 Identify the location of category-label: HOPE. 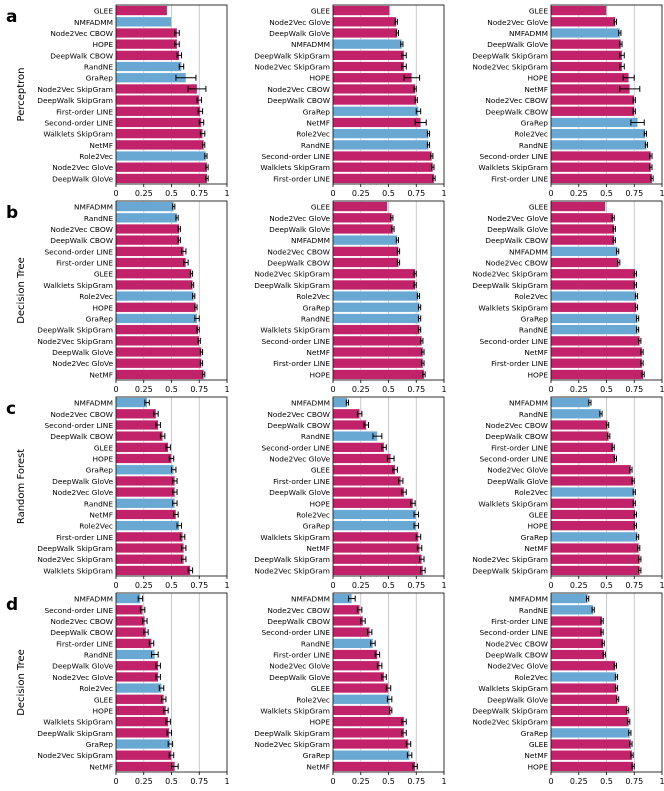
(319, 503).